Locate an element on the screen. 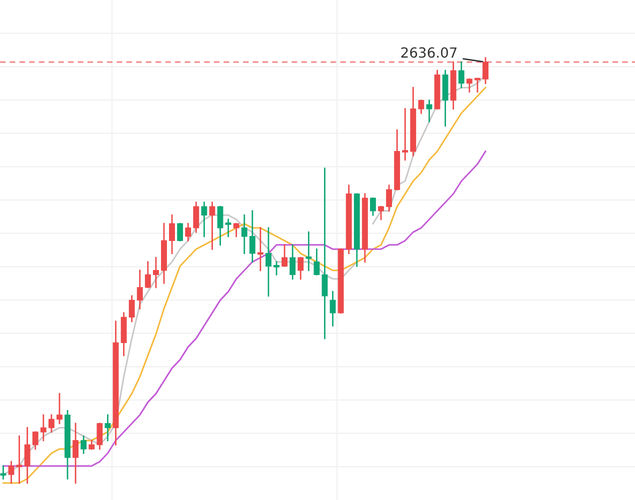  text: 2636.07 is located at coordinates (429, 52).